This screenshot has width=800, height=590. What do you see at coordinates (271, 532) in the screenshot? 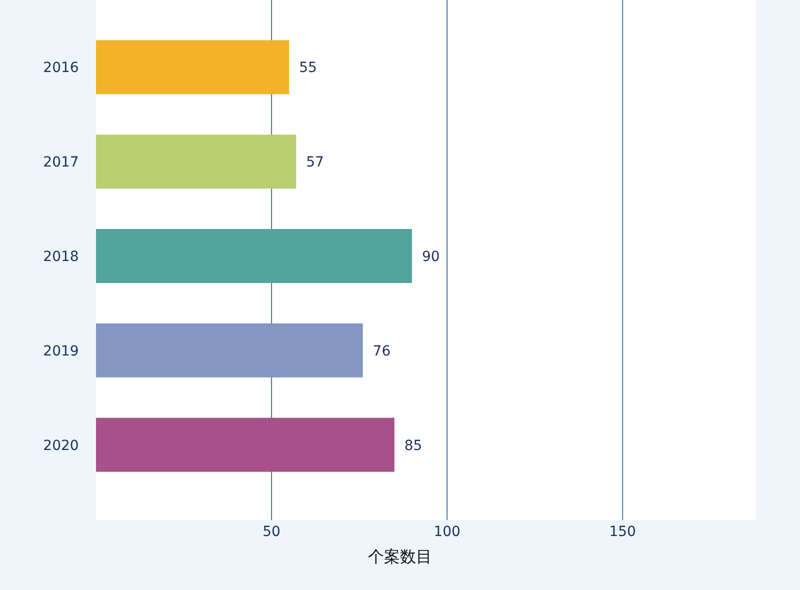
I see `x-tick-label: 50` at bounding box center [271, 532].